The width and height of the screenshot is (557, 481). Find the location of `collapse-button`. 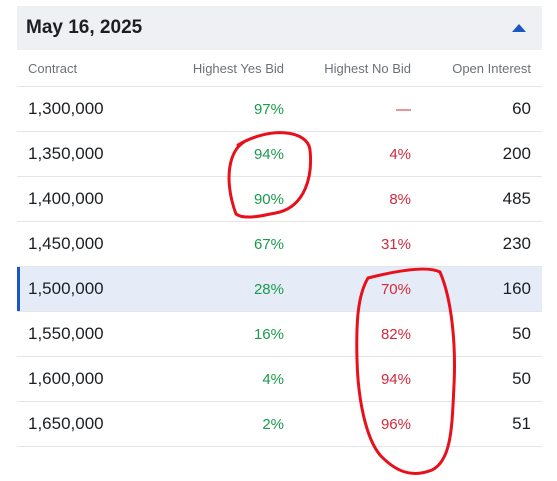

collapse-button is located at coordinates (519, 28).